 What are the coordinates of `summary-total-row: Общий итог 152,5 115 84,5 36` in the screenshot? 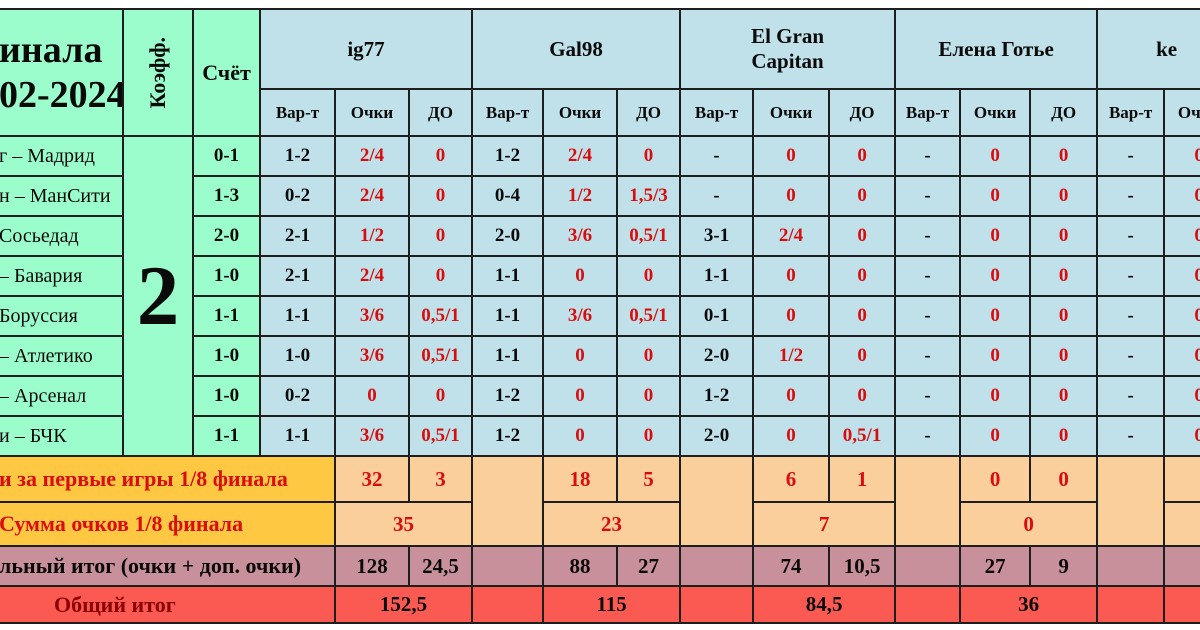 It's located at (600, 604).